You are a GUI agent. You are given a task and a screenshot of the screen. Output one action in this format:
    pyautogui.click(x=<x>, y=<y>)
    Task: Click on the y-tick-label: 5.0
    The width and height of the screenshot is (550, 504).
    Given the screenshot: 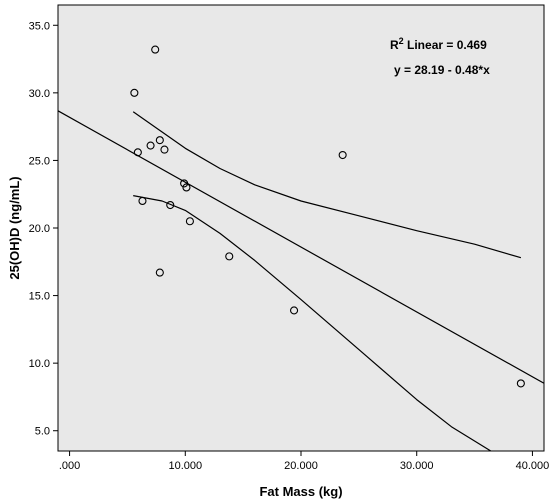 What is the action you would take?
    pyautogui.click(x=42, y=432)
    